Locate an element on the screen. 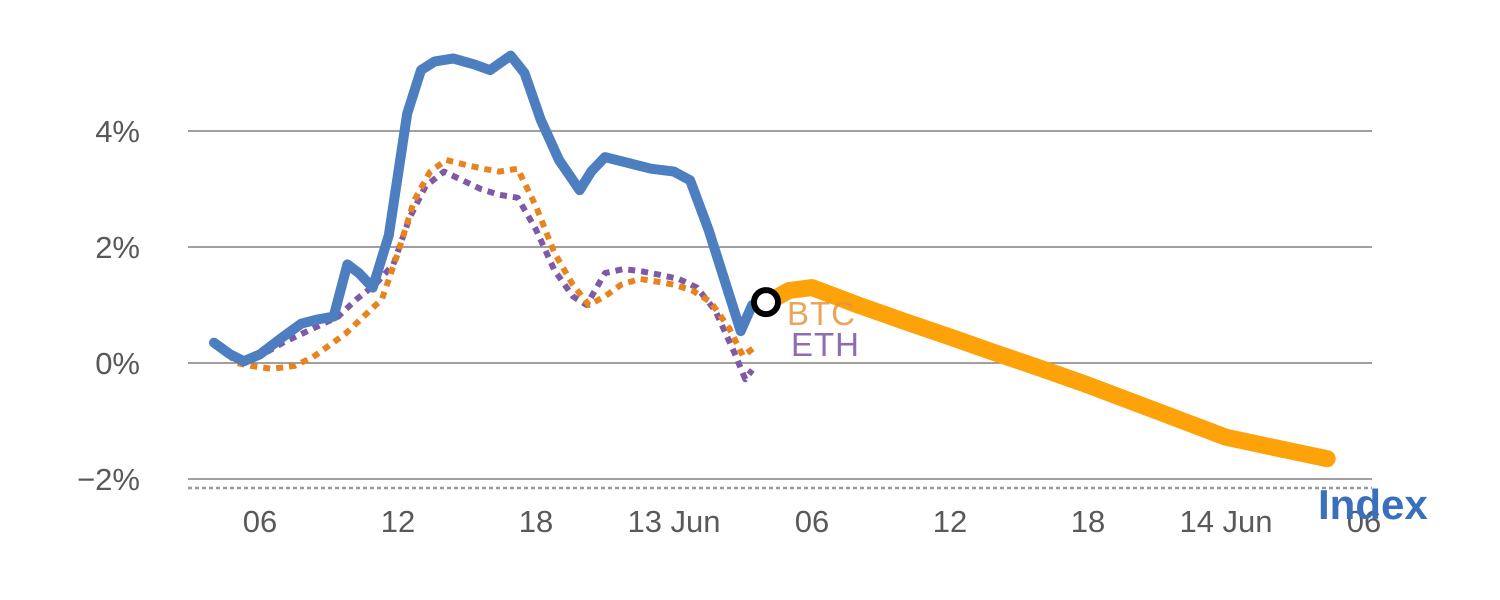 The image size is (1500, 600). series-label-index: Index is located at coordinates (1373, 504).